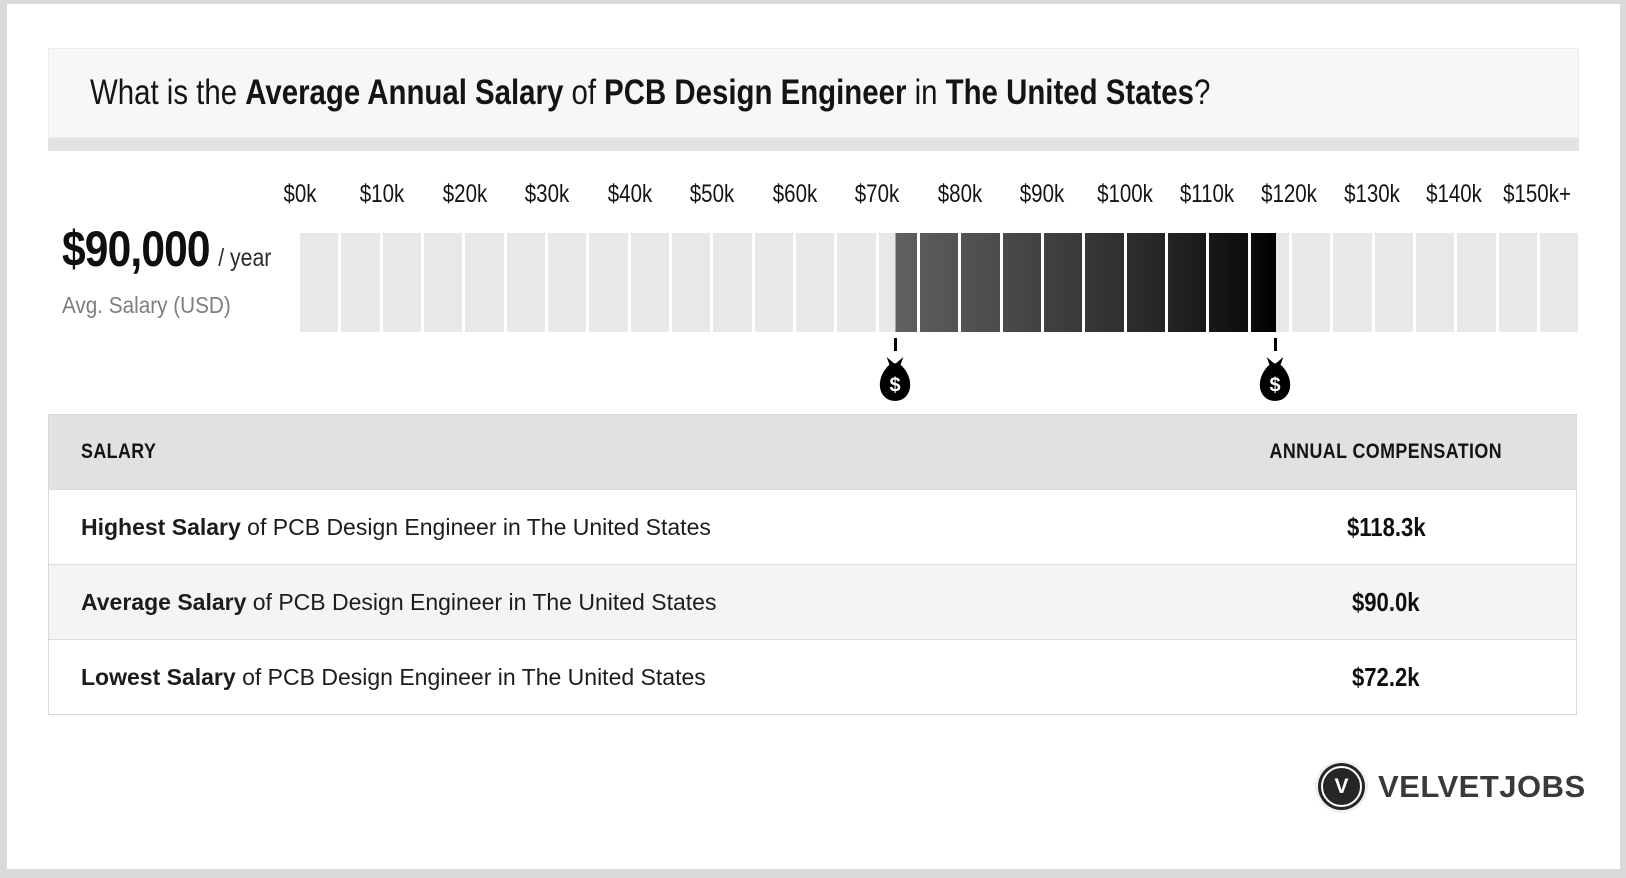  I want to click on row-value: $90.0k, so click(1386, 601).